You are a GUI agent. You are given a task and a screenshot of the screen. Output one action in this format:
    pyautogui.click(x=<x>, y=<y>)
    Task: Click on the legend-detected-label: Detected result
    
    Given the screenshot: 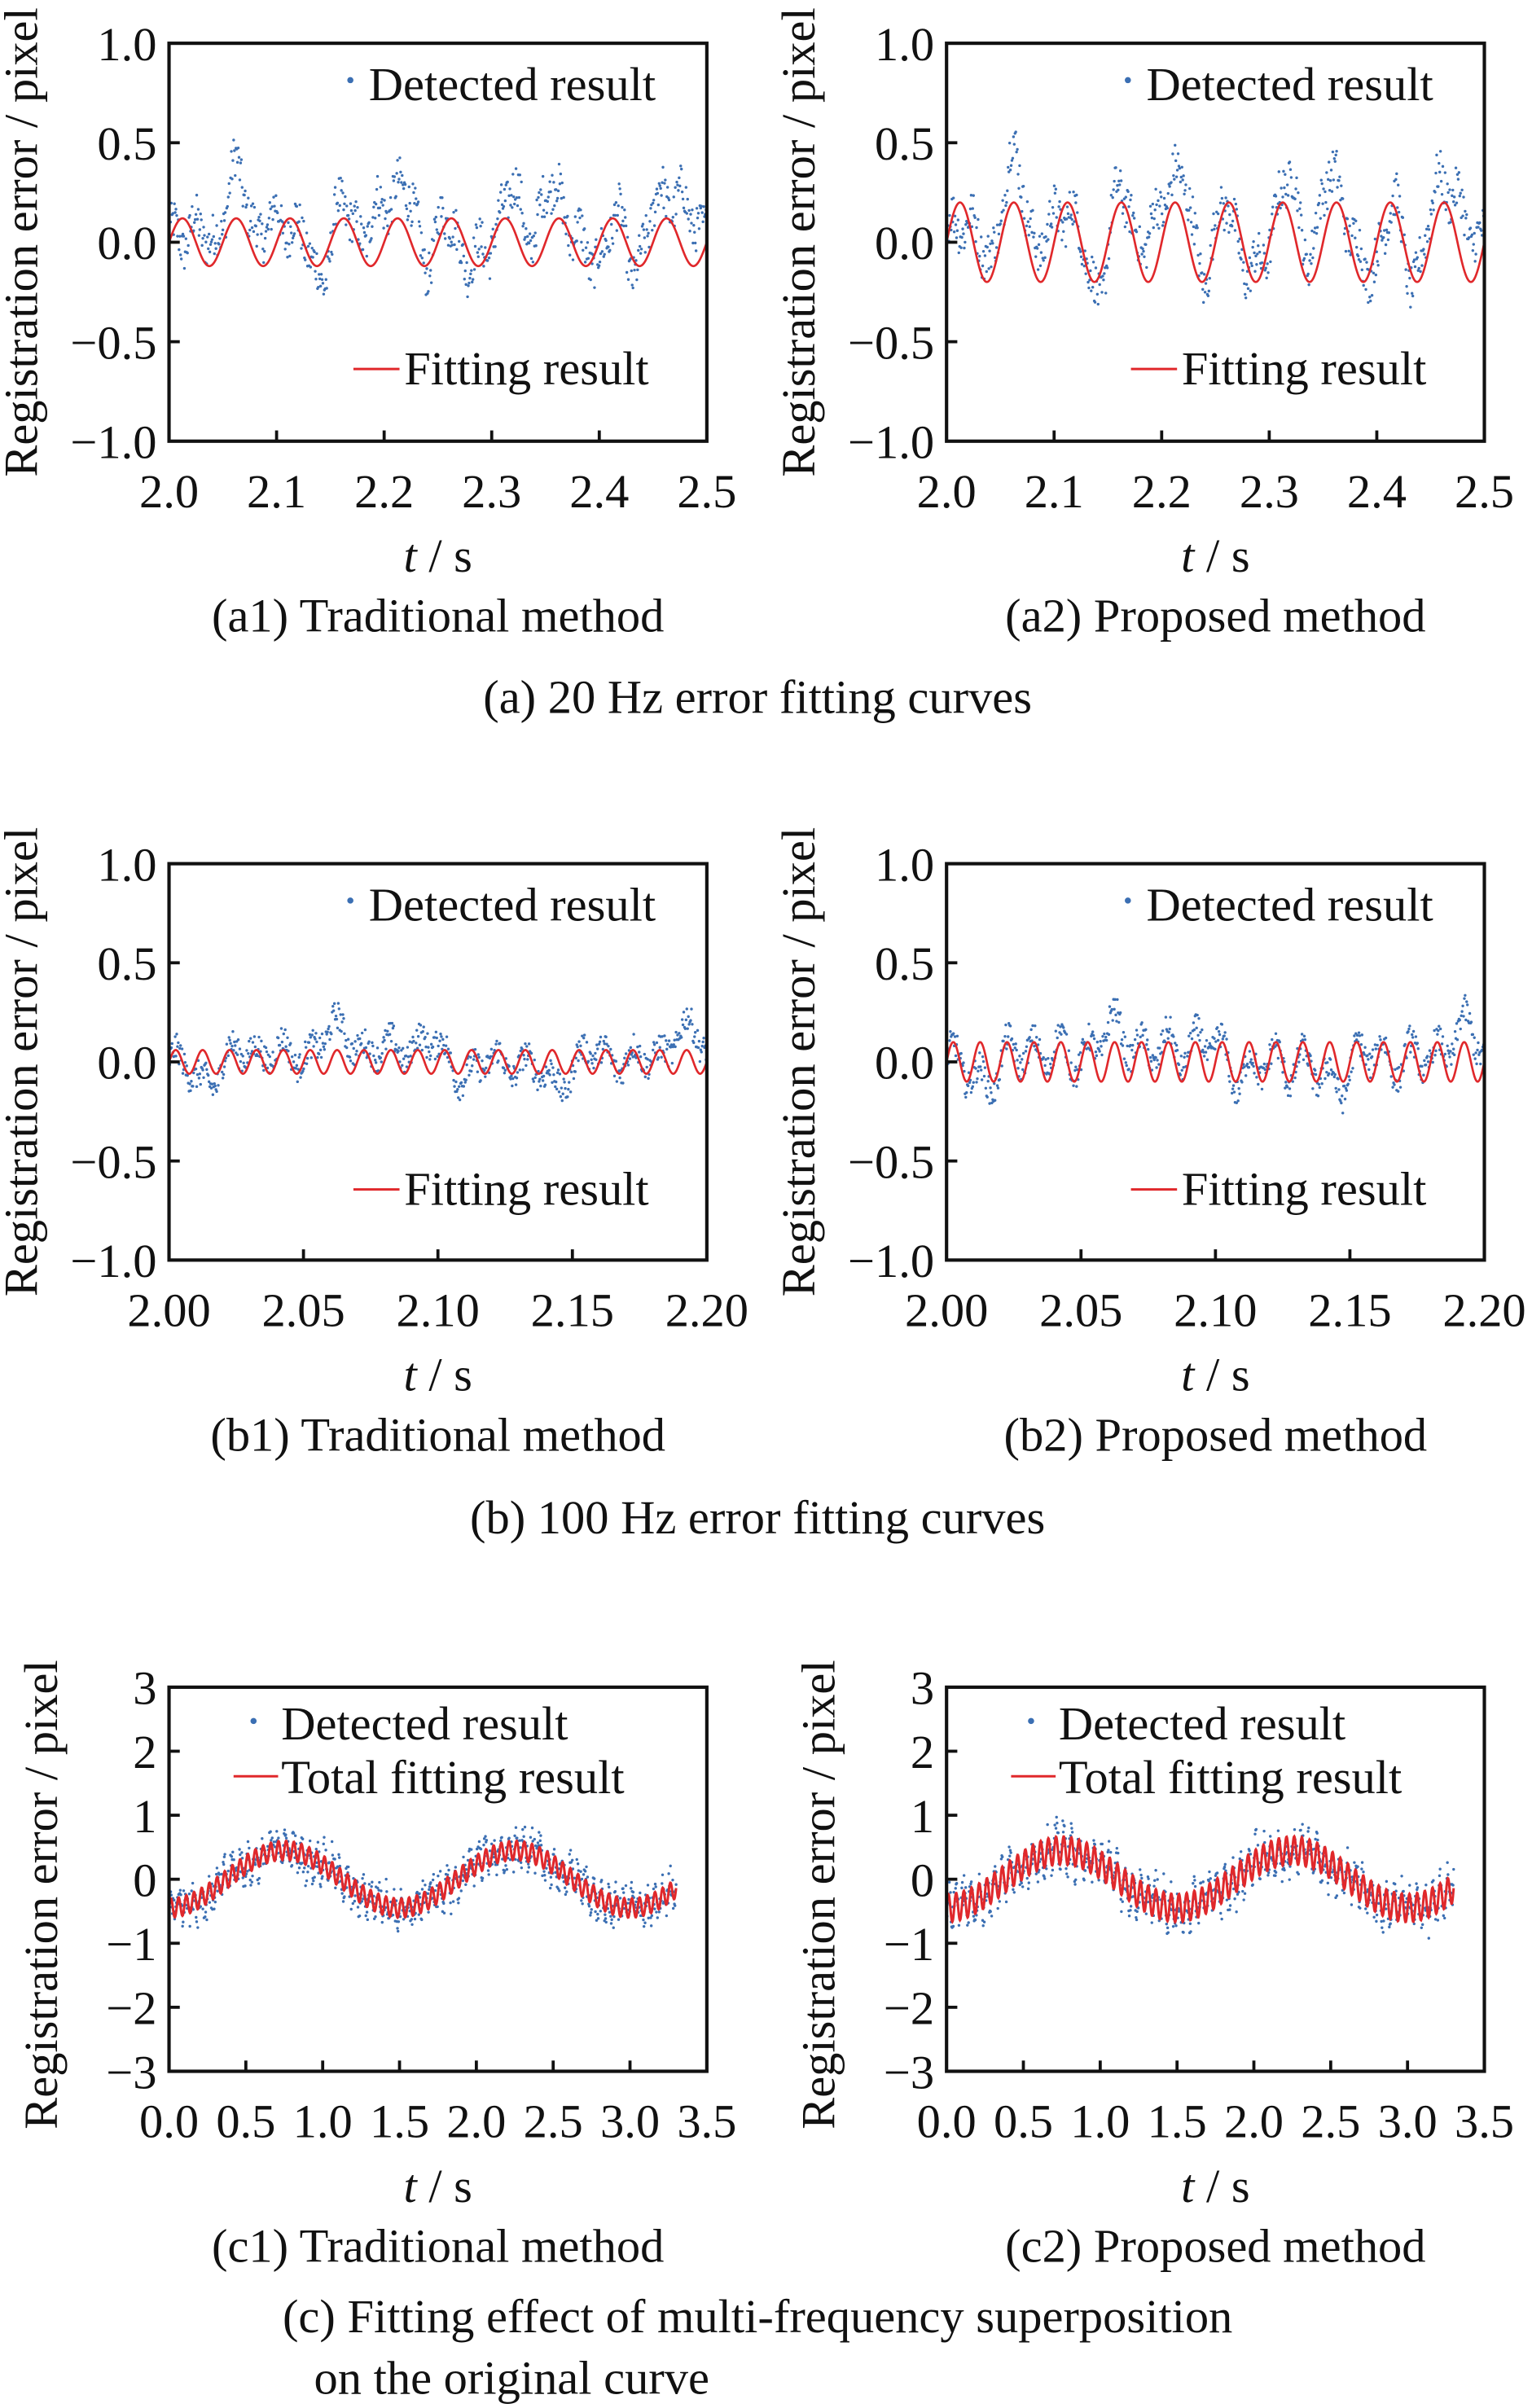 What is the action you would take?
    pyautogui.click(x=1202, y=1723)
    